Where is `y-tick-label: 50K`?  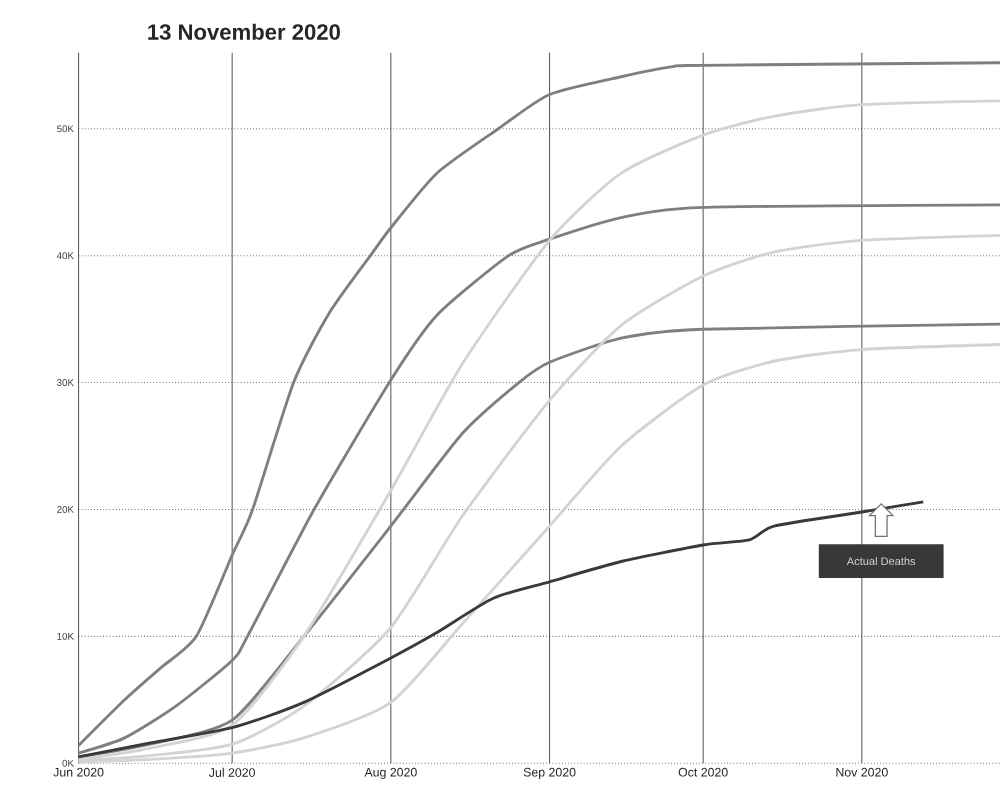 y-tick-label: 50K is located at coordinates (65, 129).